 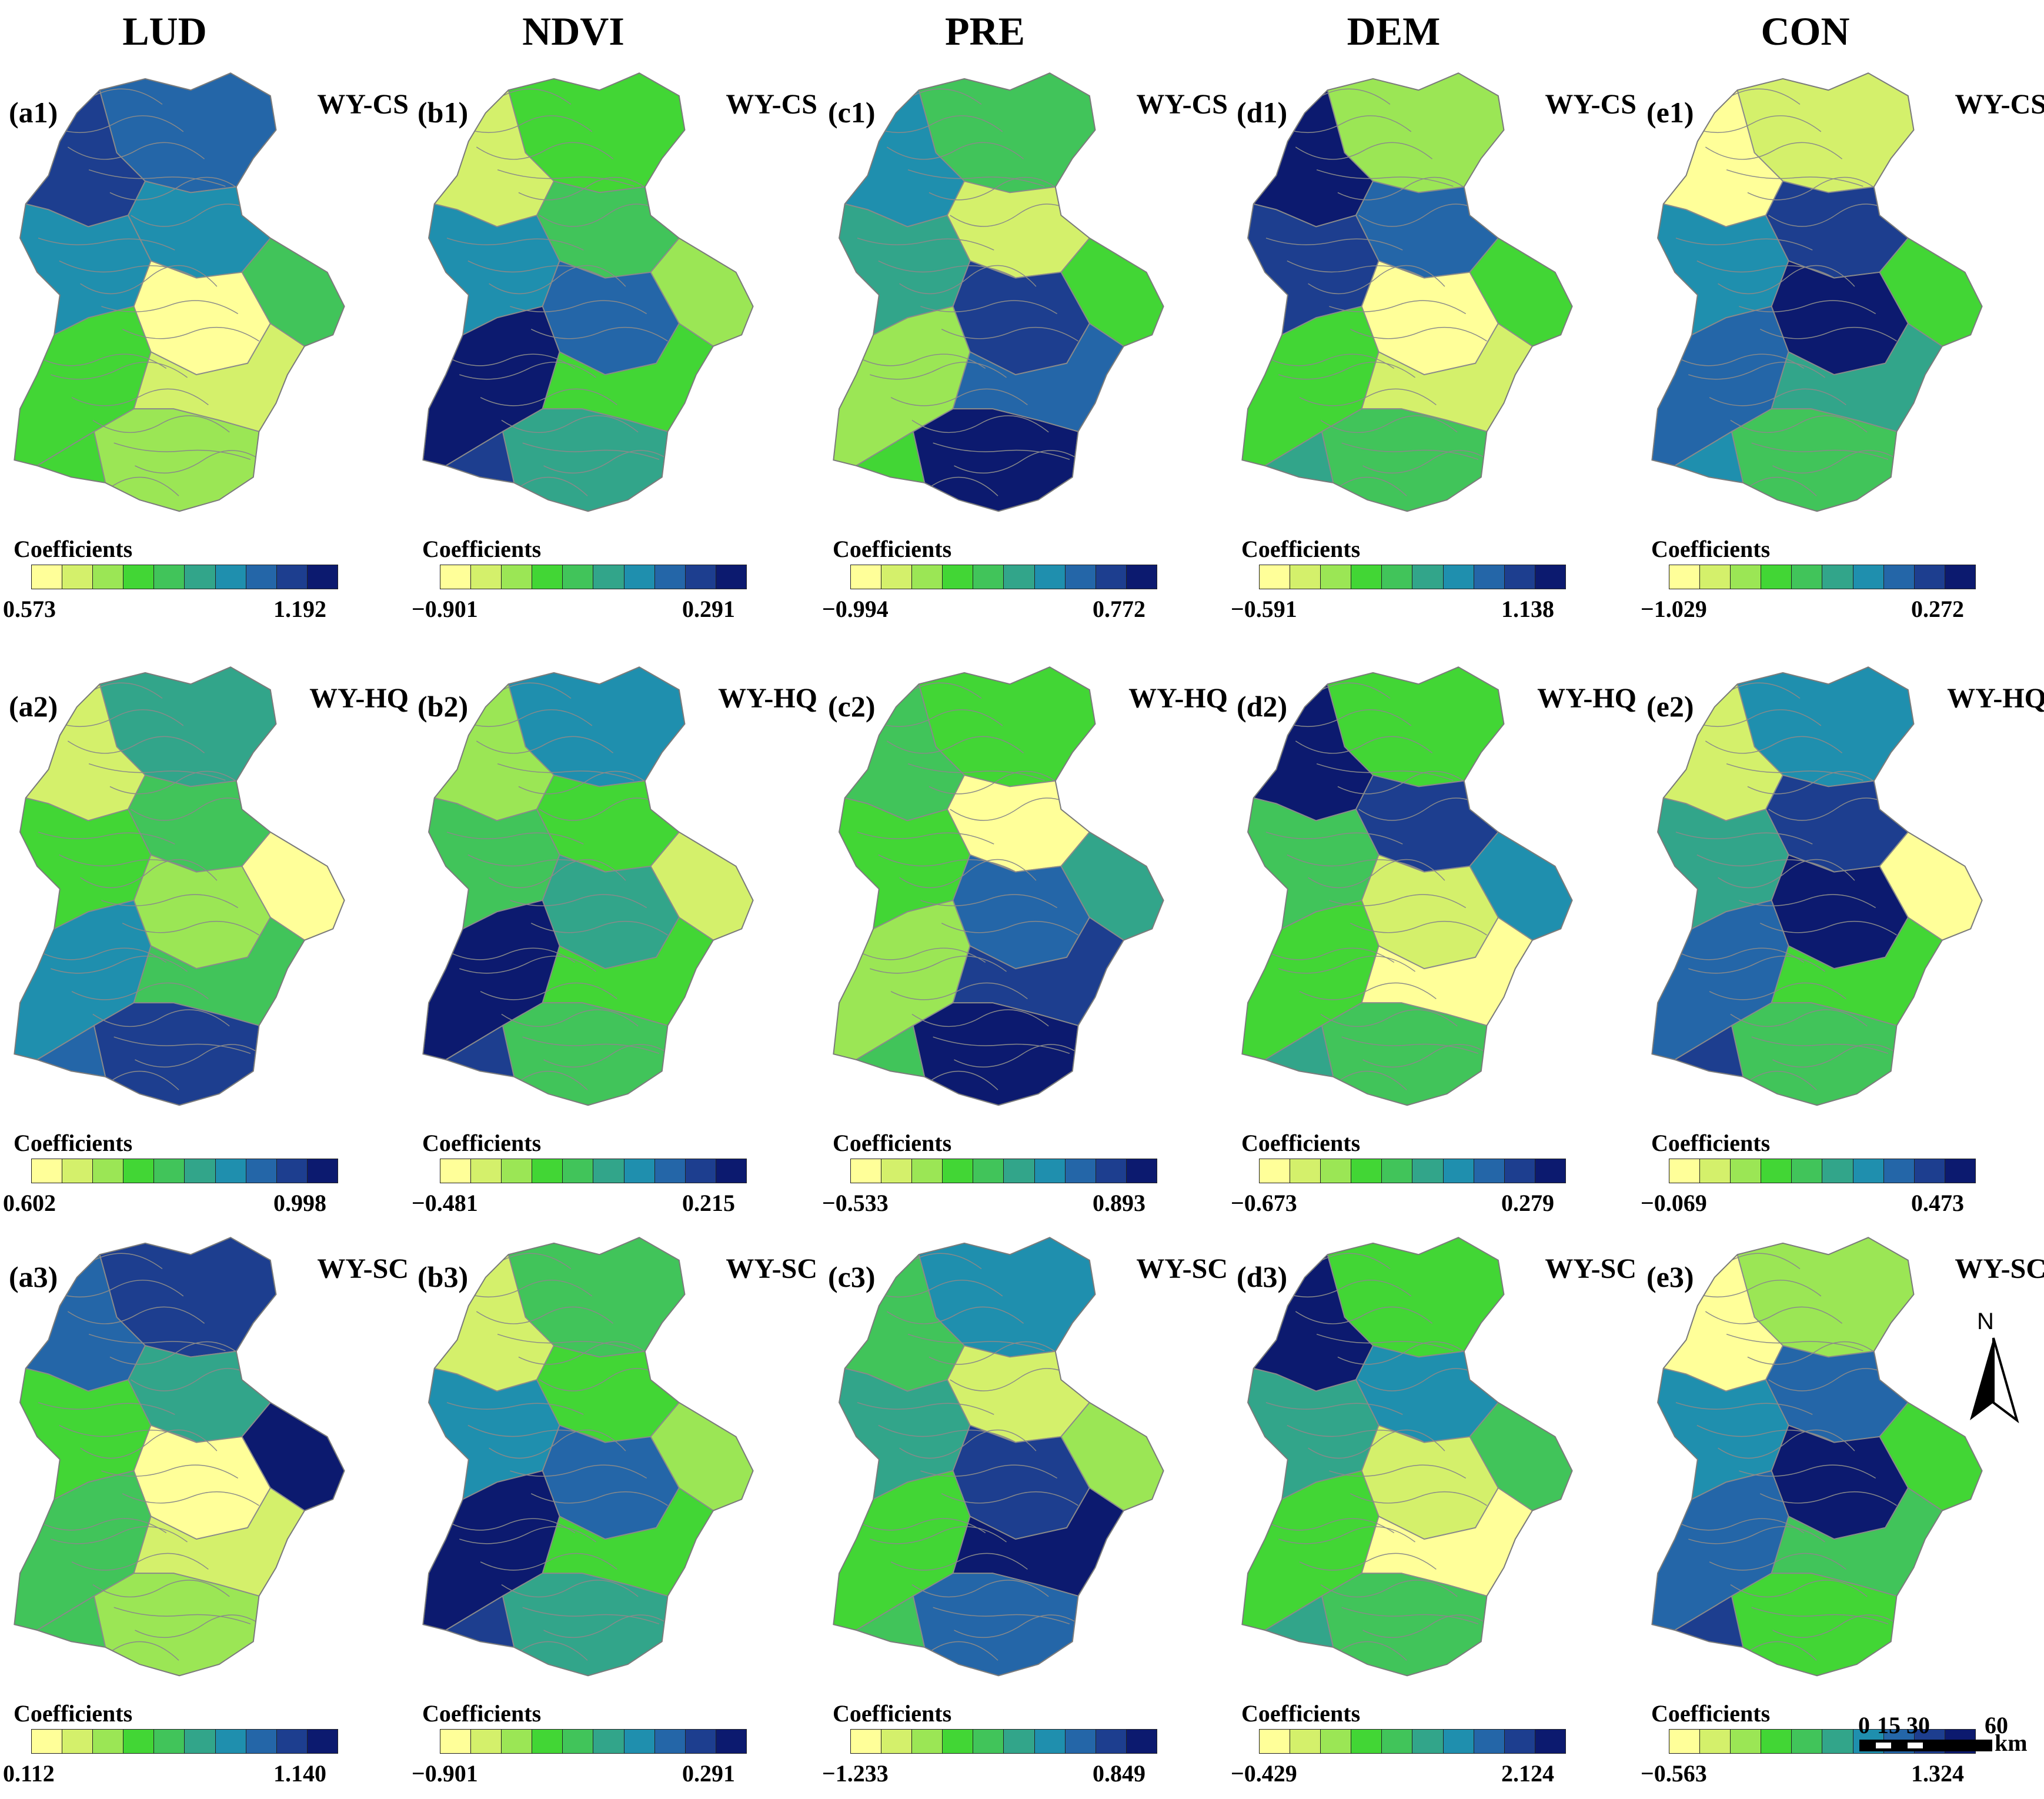 What do you see at coordinates (1889, 1725) in the screenshot?
I see `scale-tick-15: 15` at bounding box center [1889, 1725].